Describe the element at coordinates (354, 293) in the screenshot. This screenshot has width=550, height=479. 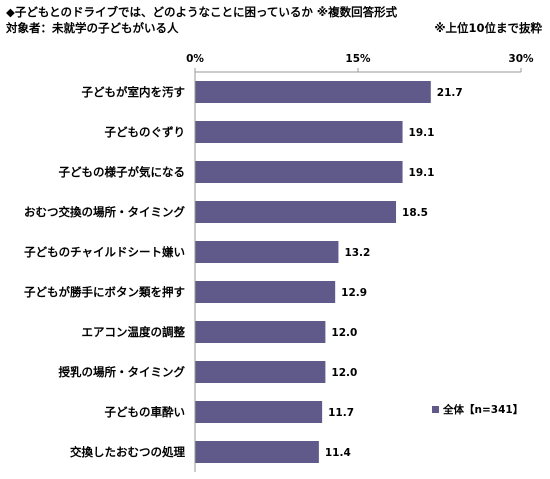
I see `value-label: 12.9` at that location.